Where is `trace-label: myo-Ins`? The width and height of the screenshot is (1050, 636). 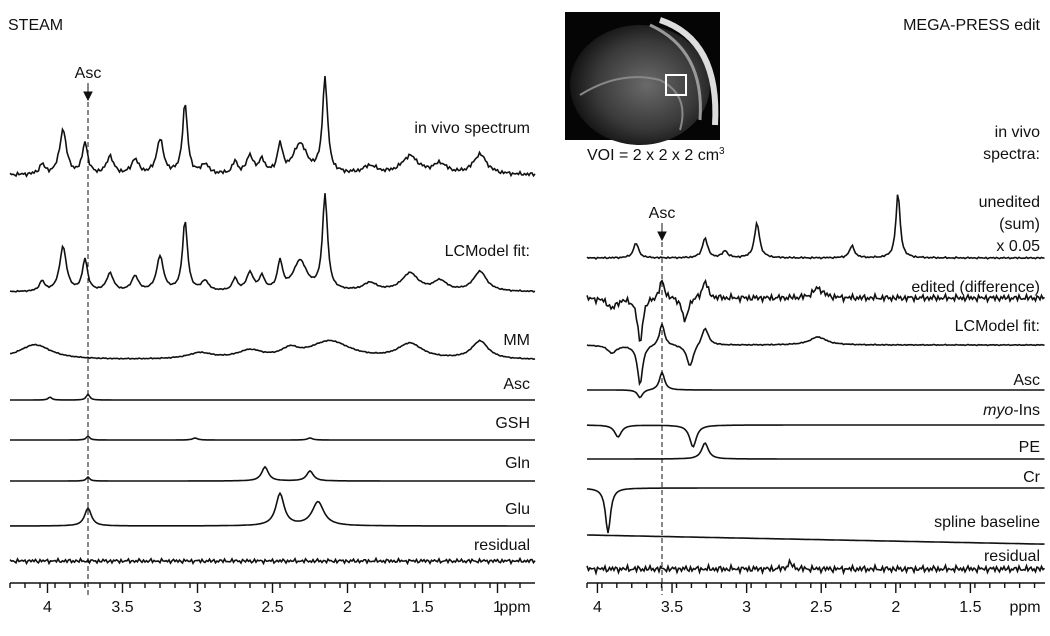 trace-label: myo-Ins is located at coordinates (1011, 410).